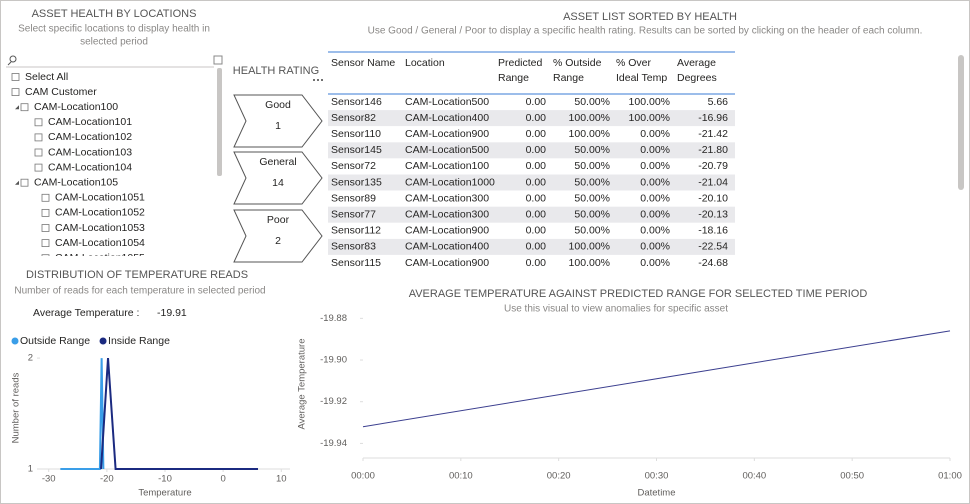 This screenshot has height=504, width=970. I want to click on x-tick-label: 00:00, so click(363, 476).